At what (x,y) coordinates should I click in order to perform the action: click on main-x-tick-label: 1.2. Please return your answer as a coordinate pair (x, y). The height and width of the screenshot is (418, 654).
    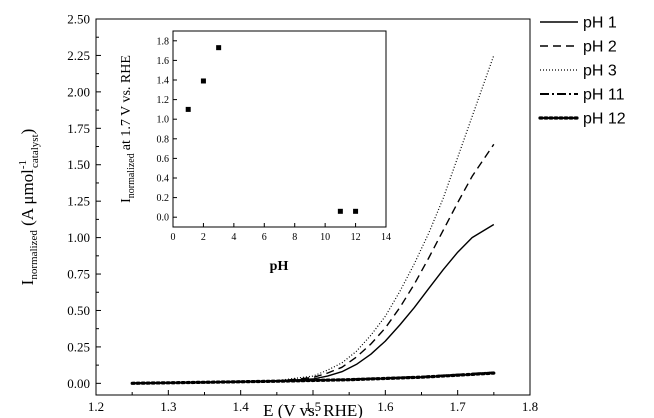
    Looking at the image, I should click on (96, 406).